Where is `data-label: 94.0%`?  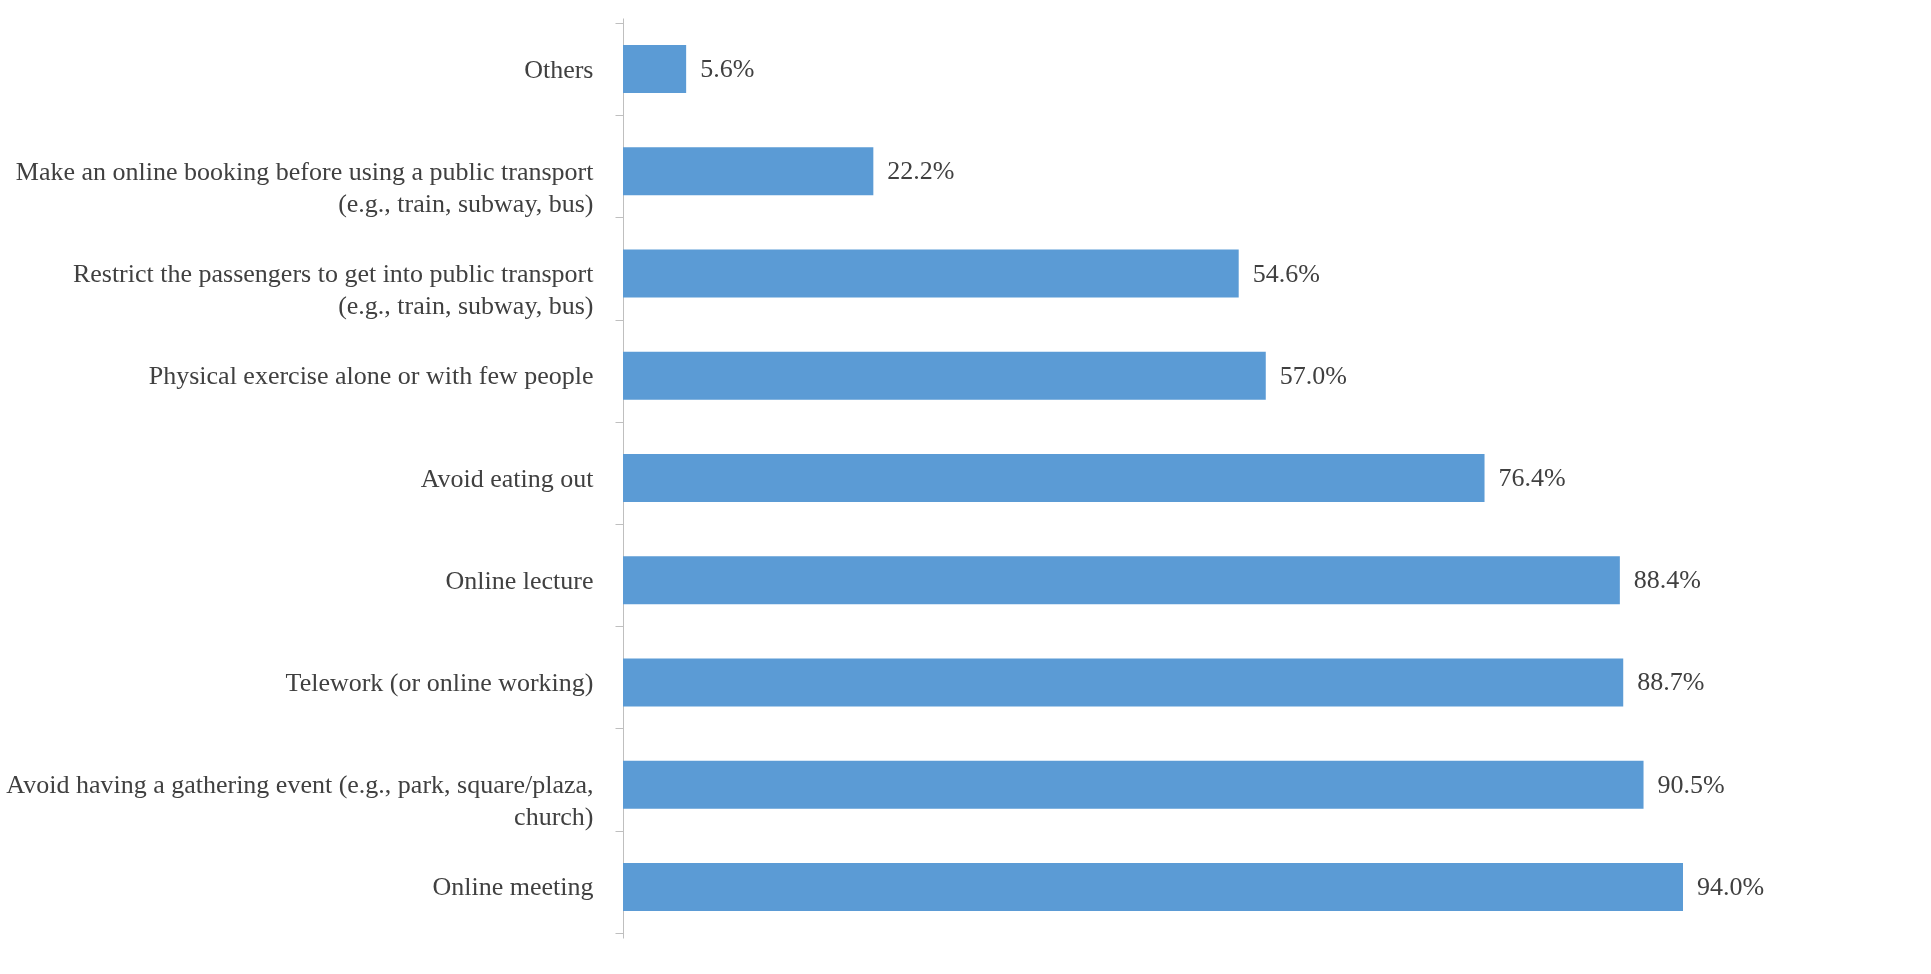 data-label: 94.0% is located at coordinates (1731, 886).